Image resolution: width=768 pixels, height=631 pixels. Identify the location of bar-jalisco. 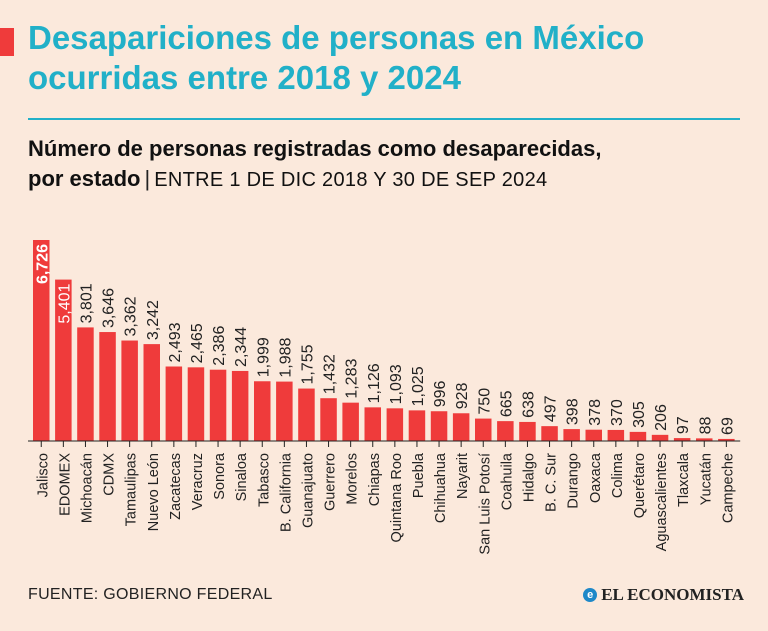
(41, 340).